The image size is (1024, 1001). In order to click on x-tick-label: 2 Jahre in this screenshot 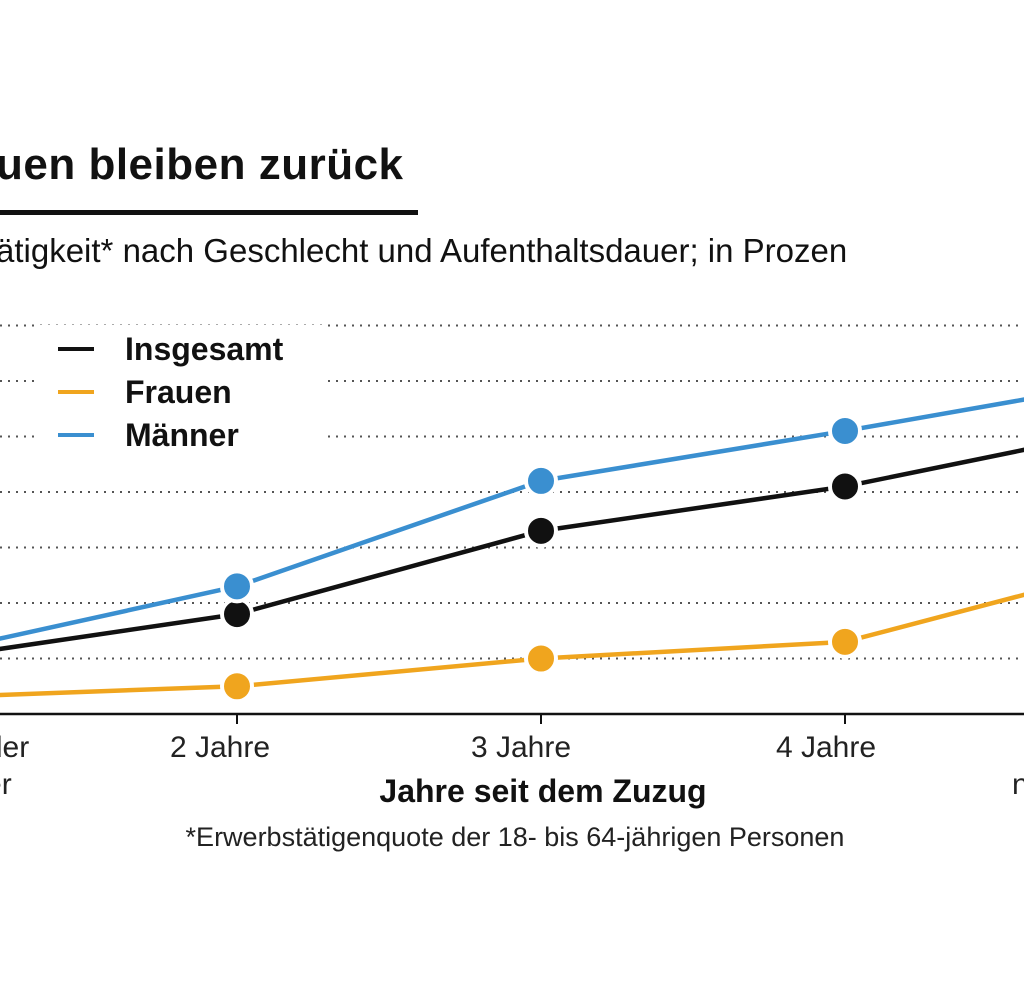, I will do `click(220, 747)`.